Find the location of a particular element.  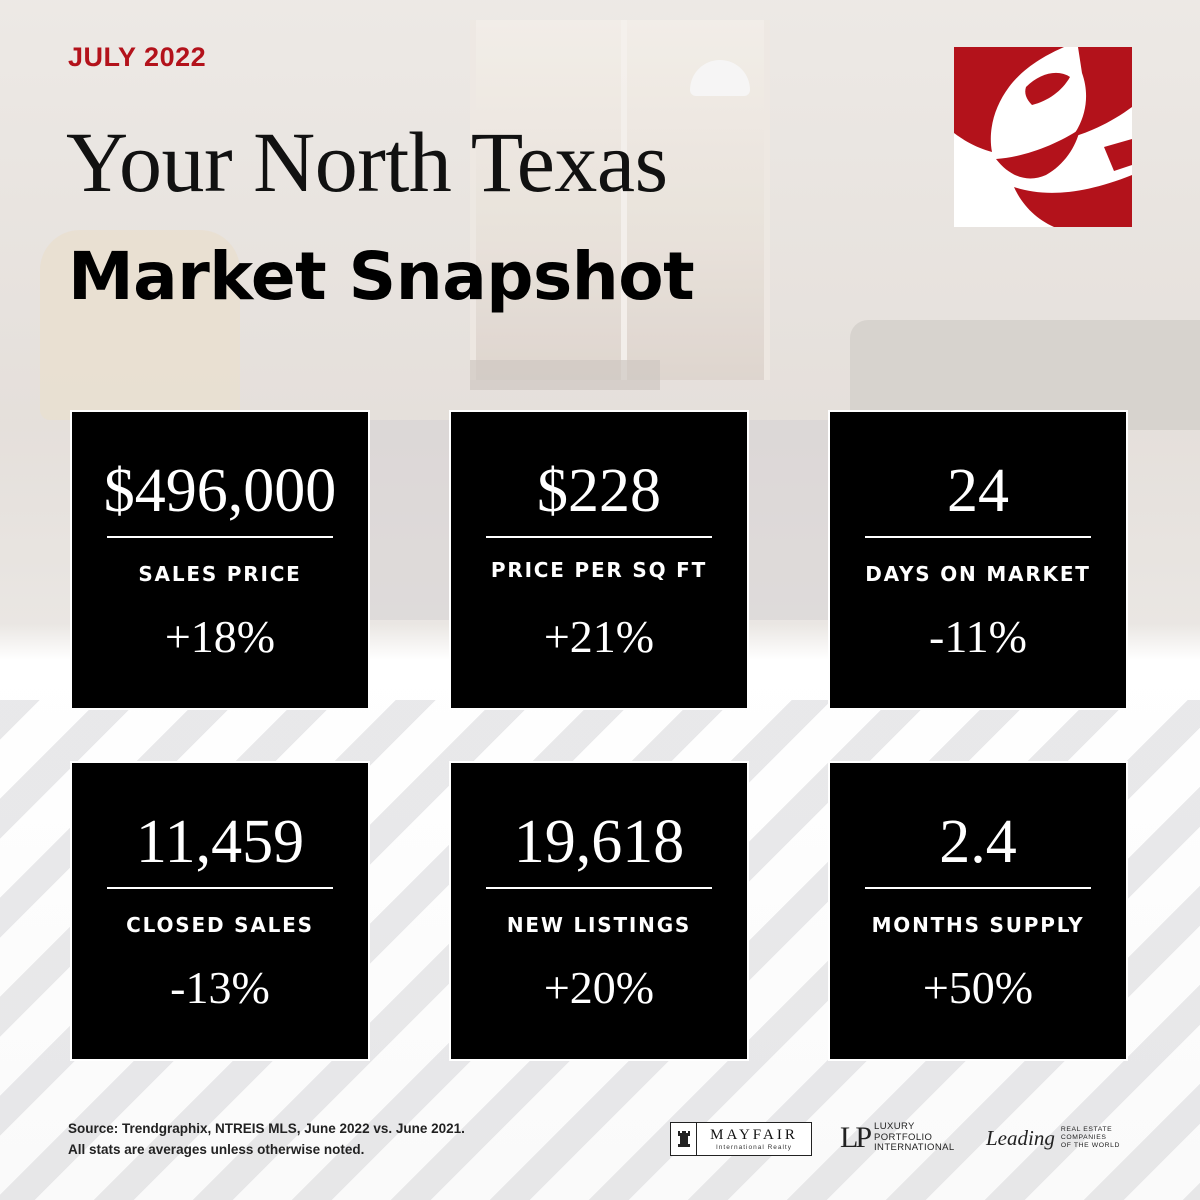

lp-monogram: LP is located at coordinates (856, 1137).